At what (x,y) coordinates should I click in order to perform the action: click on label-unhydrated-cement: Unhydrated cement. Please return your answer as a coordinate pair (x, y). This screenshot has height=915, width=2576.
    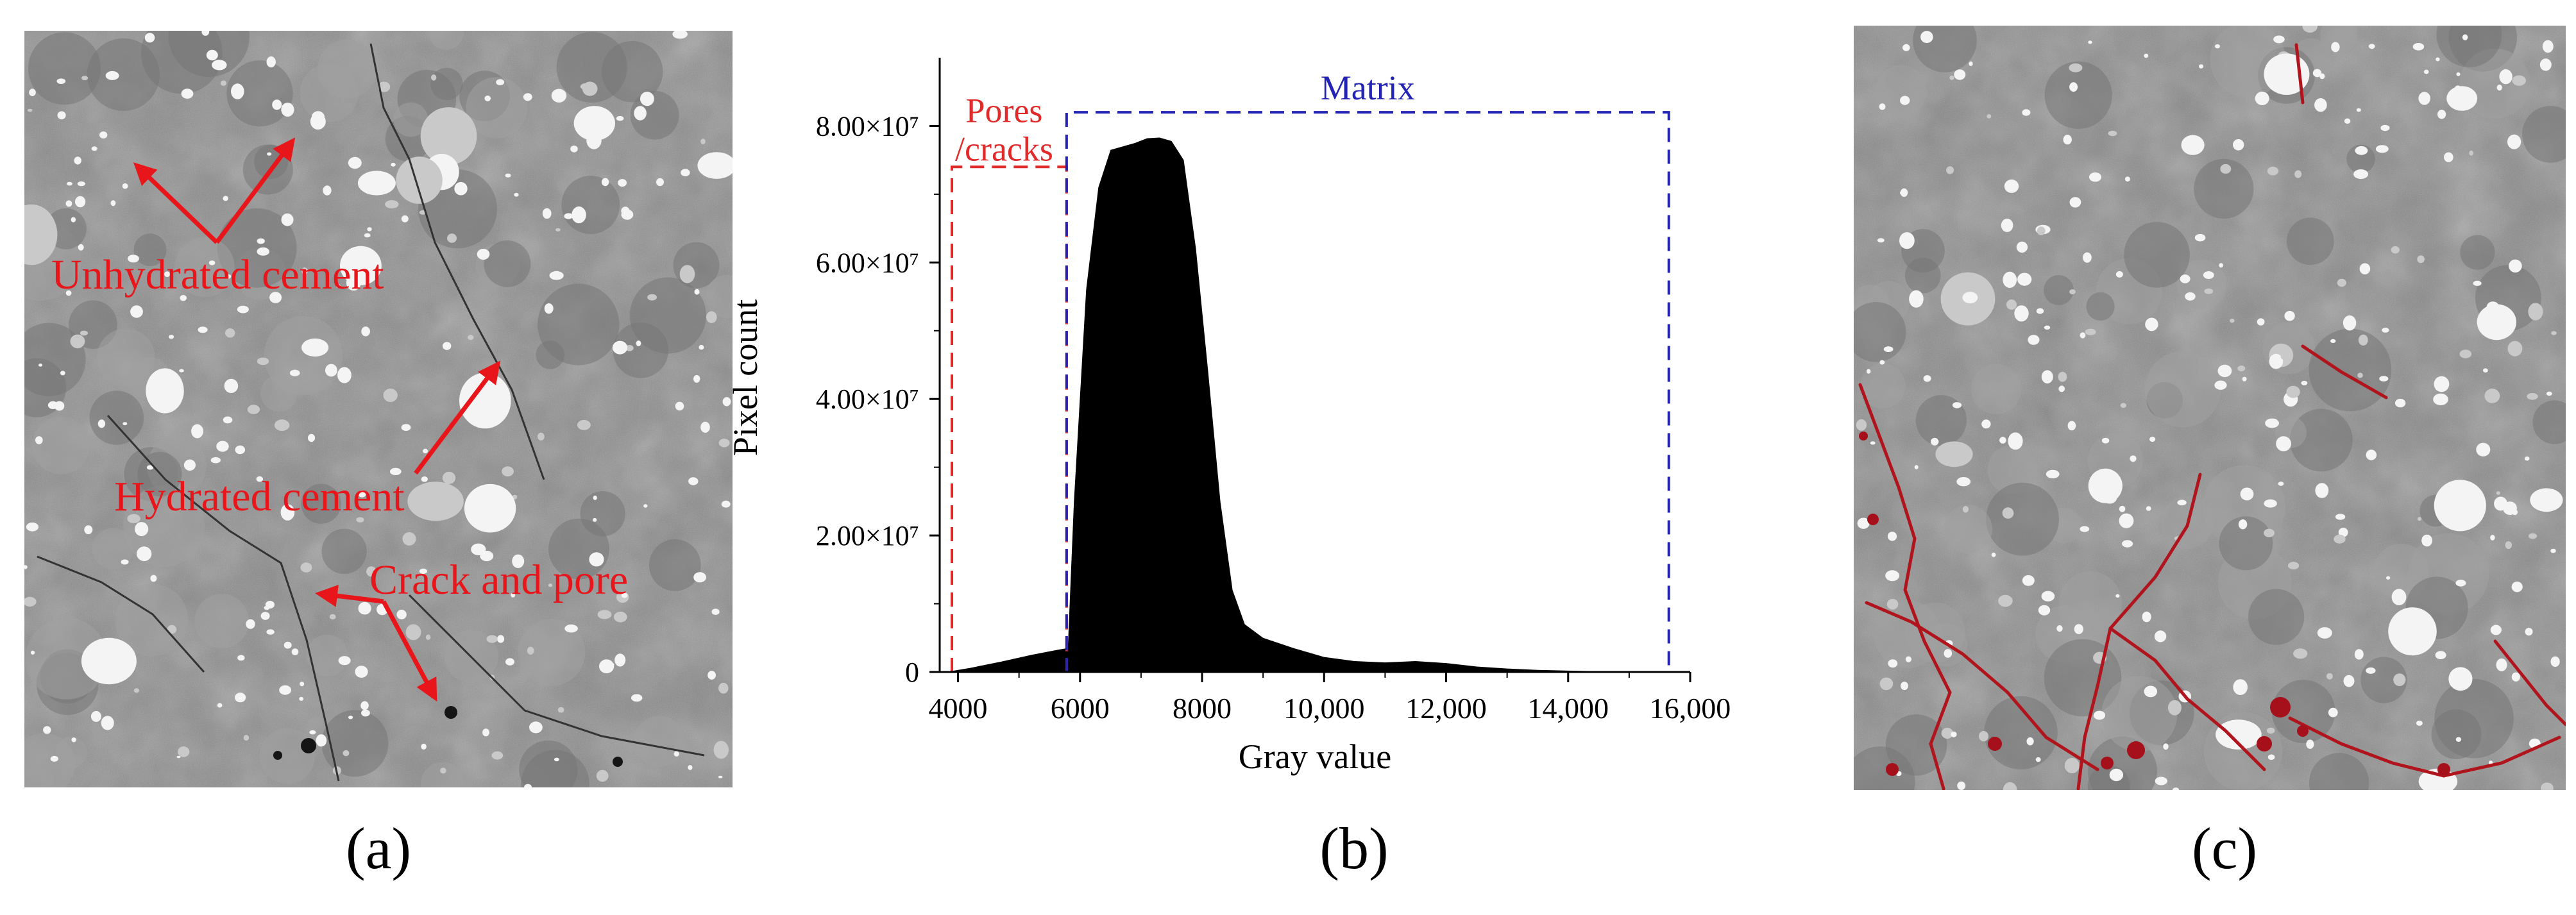
    Looking at the image, I should click on (217, 274).